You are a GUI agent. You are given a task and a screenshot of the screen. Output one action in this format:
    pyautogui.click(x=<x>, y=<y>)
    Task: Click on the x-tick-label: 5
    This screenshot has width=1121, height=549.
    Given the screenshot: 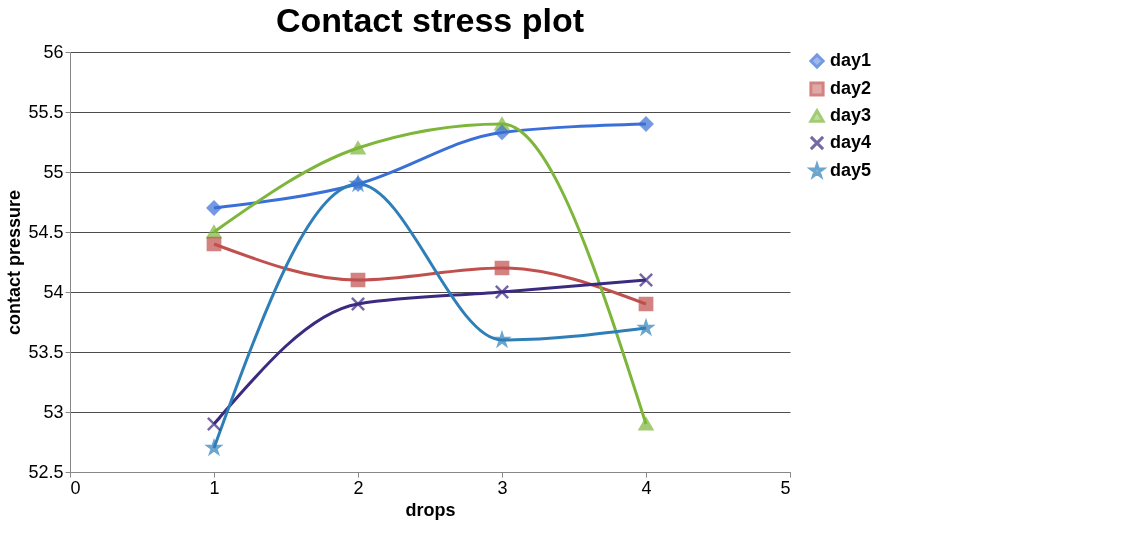 What is the action you would take?
    pyautogui.click(x=785, y=487)
    